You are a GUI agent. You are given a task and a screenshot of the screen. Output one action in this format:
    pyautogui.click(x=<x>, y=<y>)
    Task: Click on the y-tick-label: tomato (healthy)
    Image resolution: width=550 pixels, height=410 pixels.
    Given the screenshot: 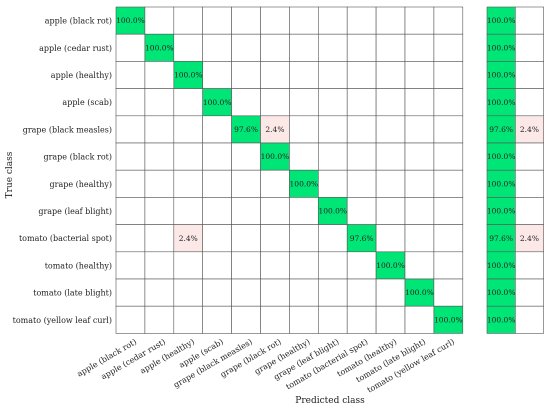 What is the action you would take?
    pyautogui.click(x=78, y=265)
    